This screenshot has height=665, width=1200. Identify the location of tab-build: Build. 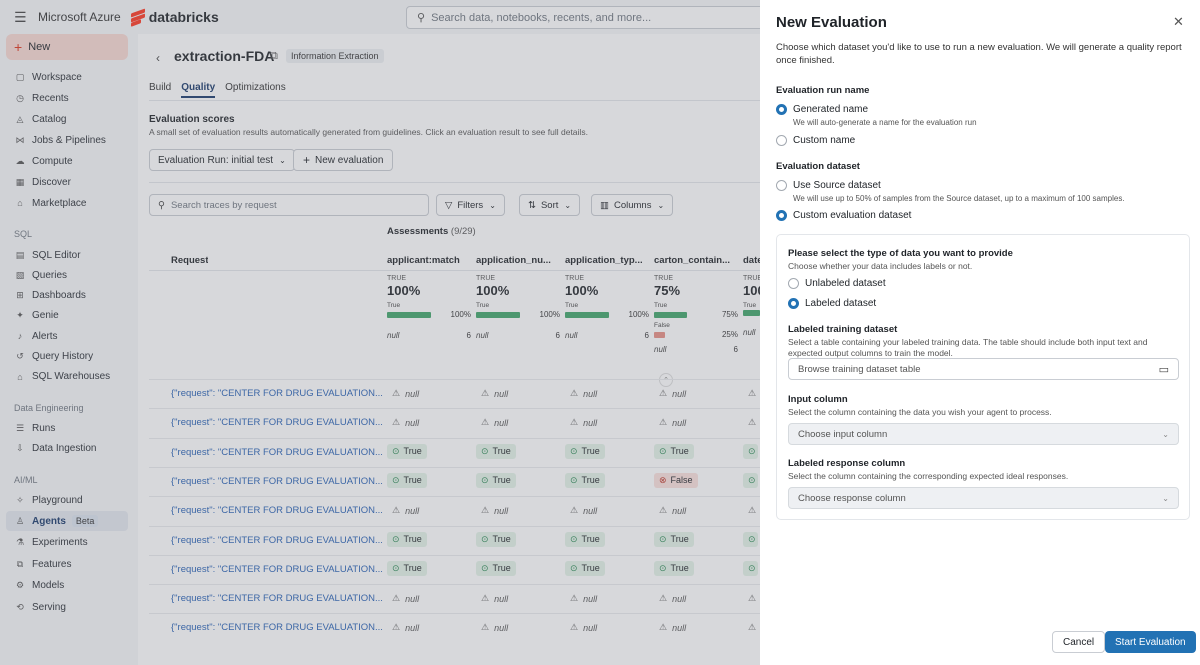
(160, 87).